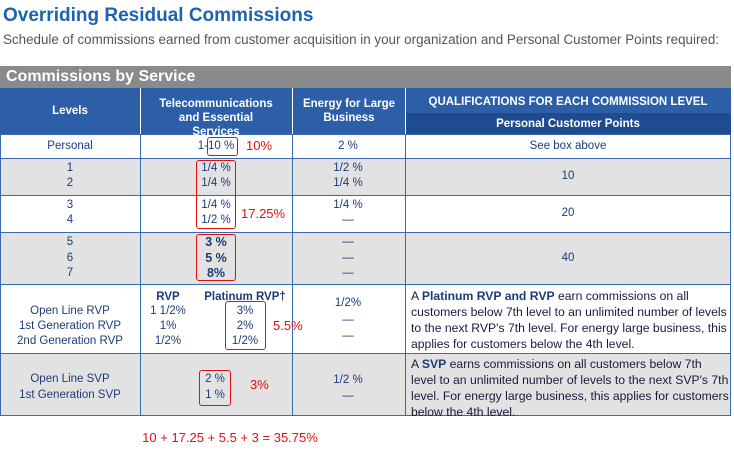 The image size is (734, 456). Describe the element at coordinates (365, 77) in the screenshot. I see `section-bar` at that location.